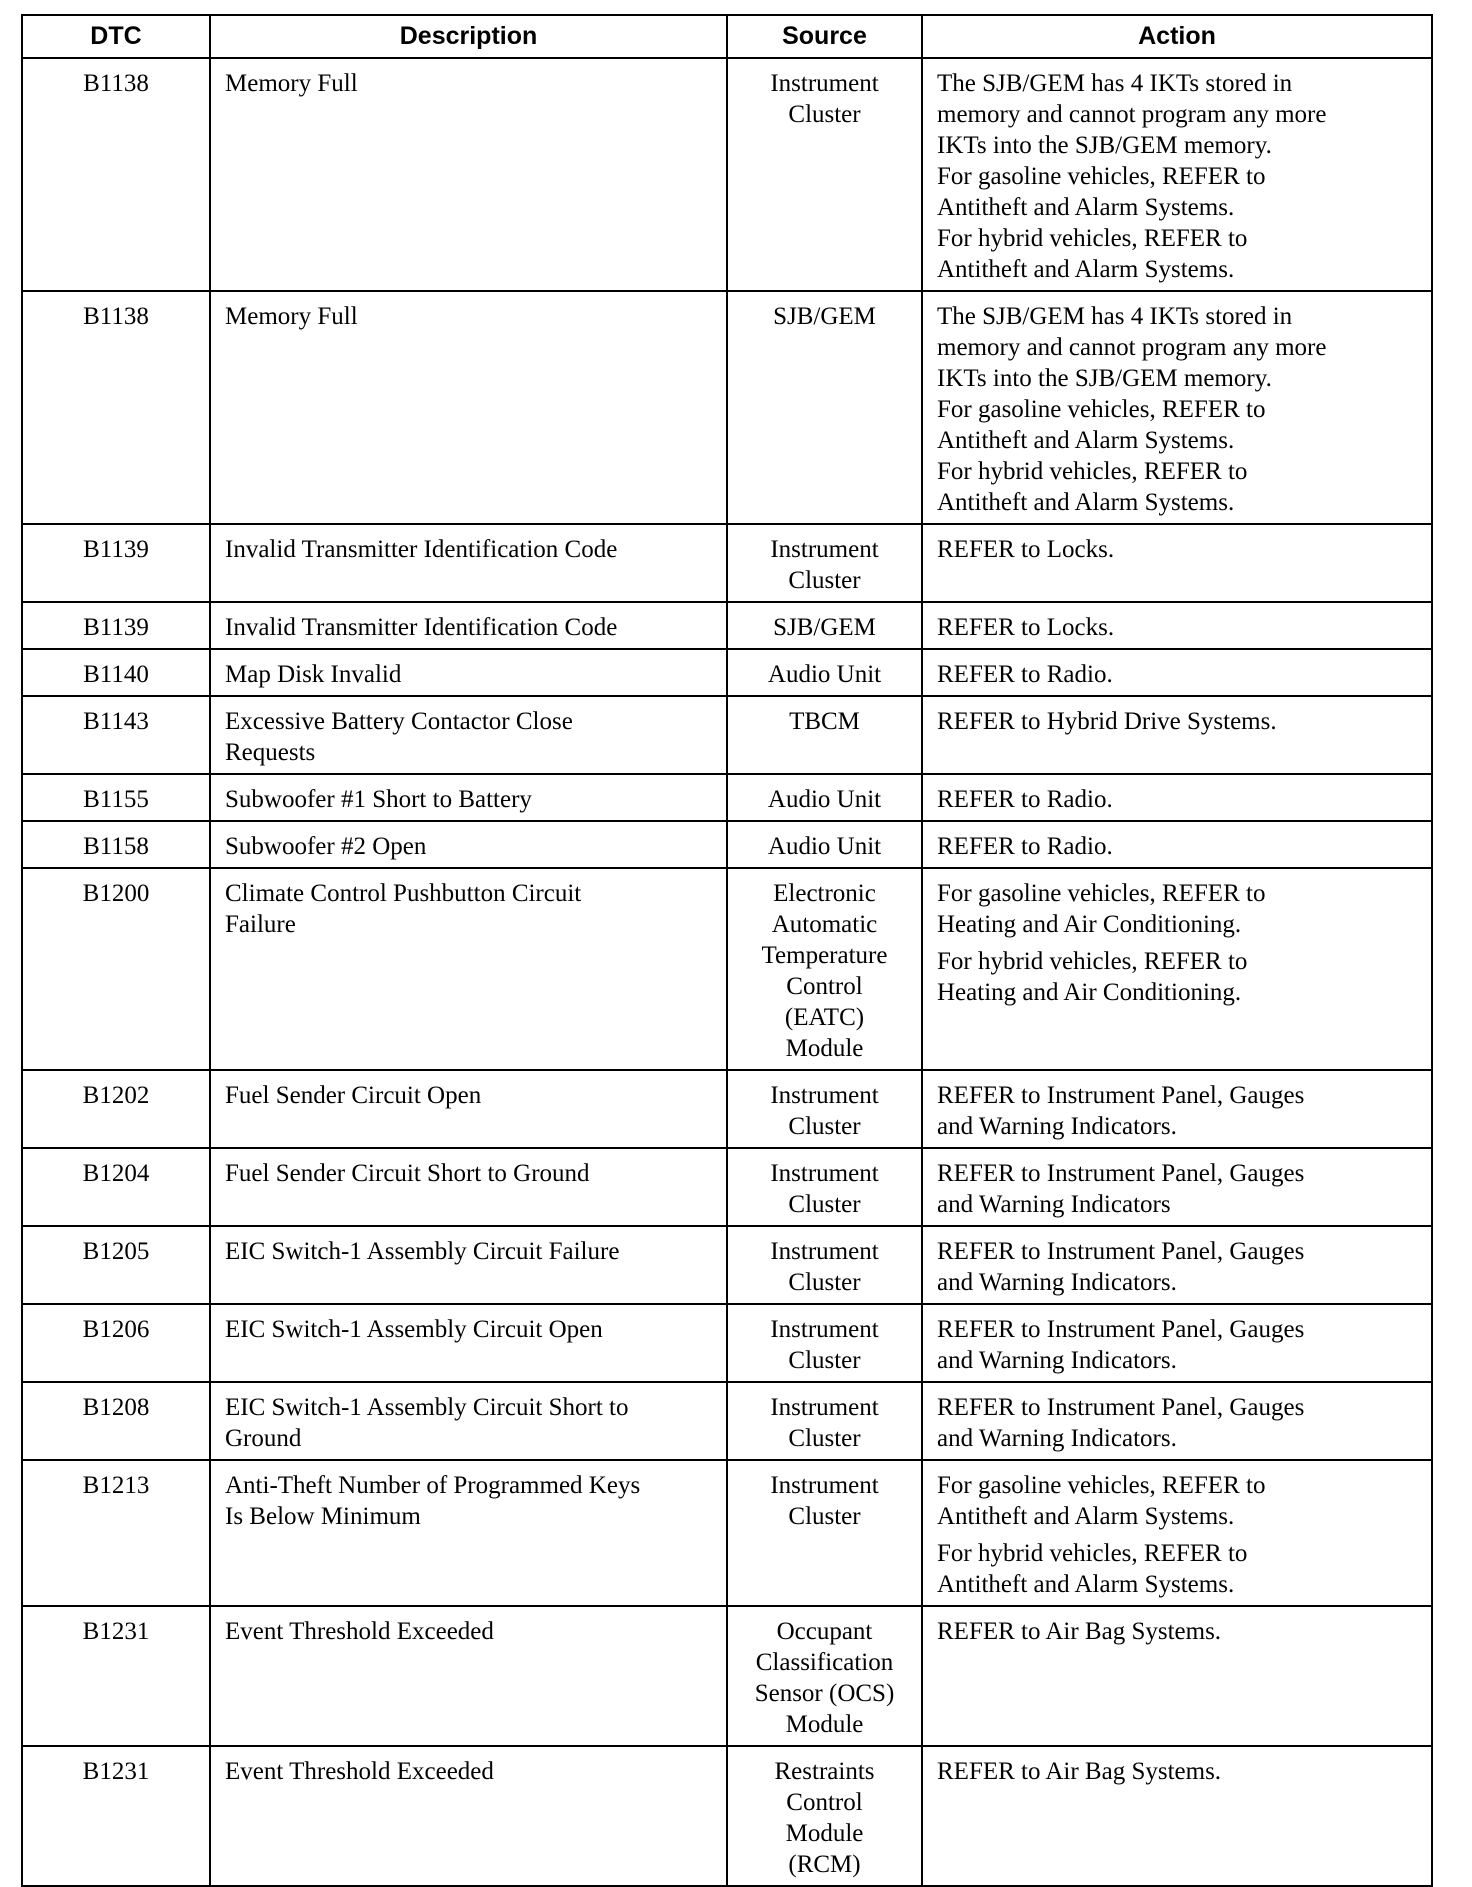 The height and width of the screenshot is (1887, 1472). I want to click on action-cell-line: REFER to Locks., so click(1026, 549).